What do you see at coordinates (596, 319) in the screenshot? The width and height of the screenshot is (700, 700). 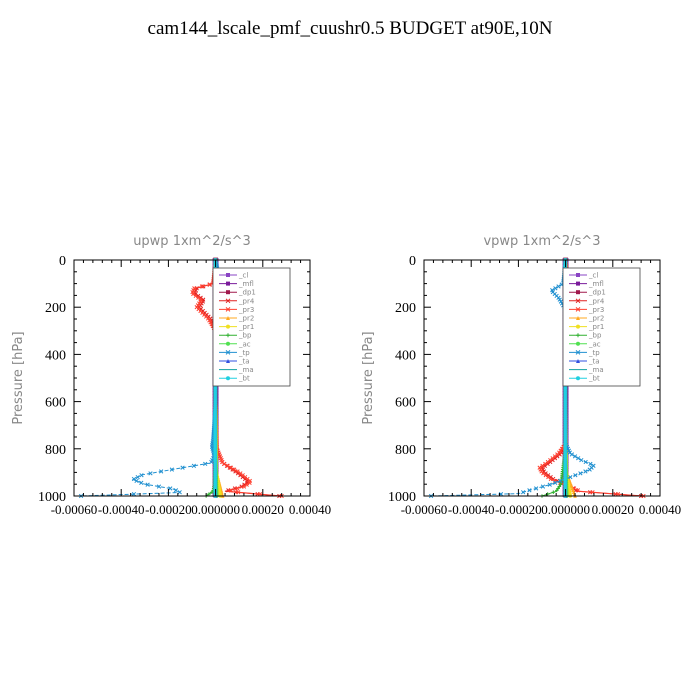 I see `legend-label: _pr2` at bounding box center [596, 319].